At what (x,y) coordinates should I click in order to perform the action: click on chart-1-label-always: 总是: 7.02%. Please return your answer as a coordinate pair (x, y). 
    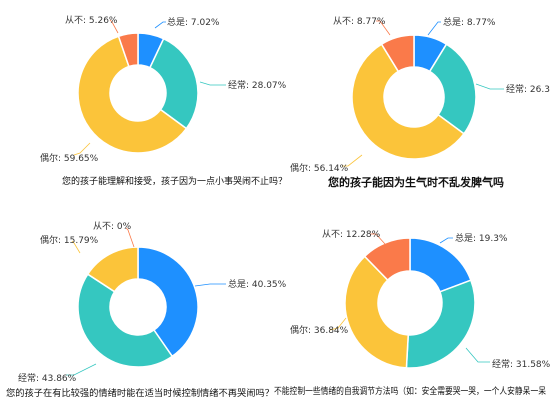
    Looking at the image, I should click on (193, 22).